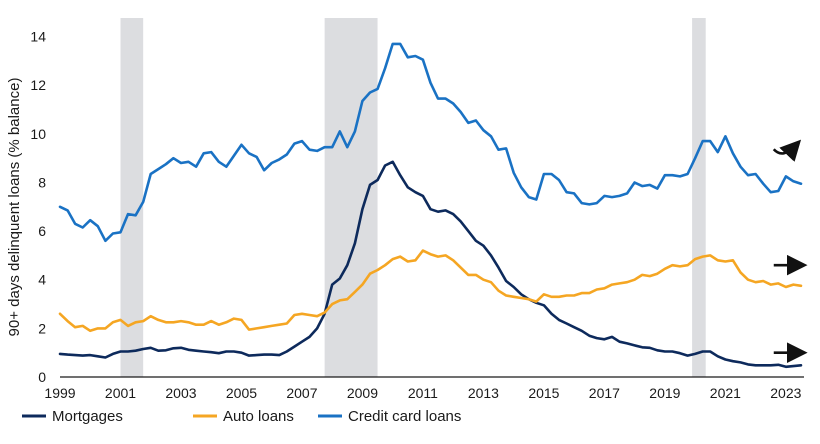  I want to click on y-tick-label: 6, so click(42, 231).